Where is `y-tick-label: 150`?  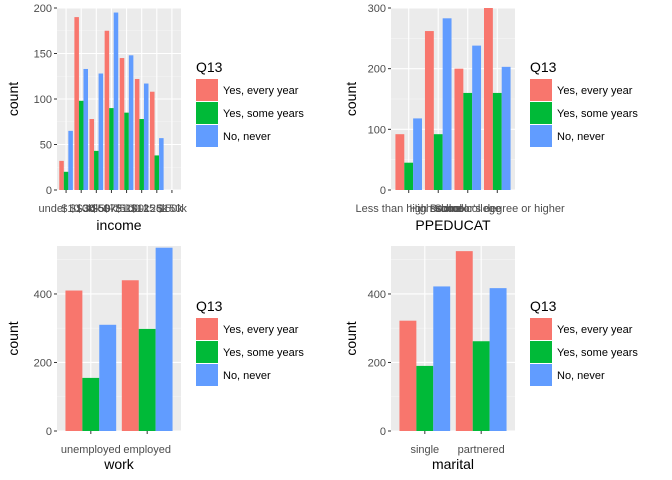
y-tick-label: 150 is located at coordinates (43, 55).